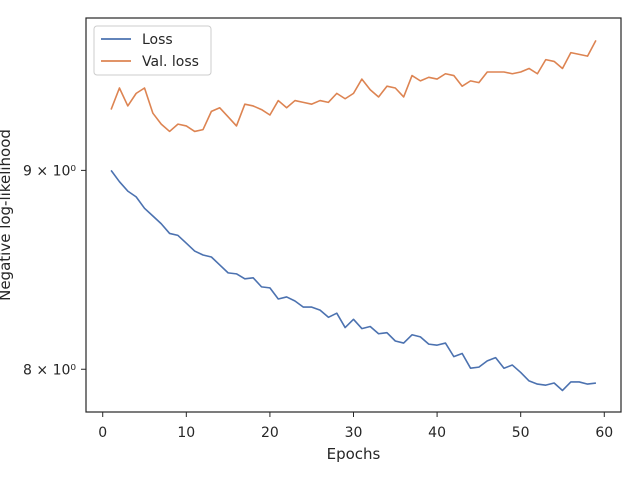 The width and height of the screenshot is (640, 480). Describe the element at coordinates (186, 433) in the screenshot. I see `x-tick-label: 10` at that location.